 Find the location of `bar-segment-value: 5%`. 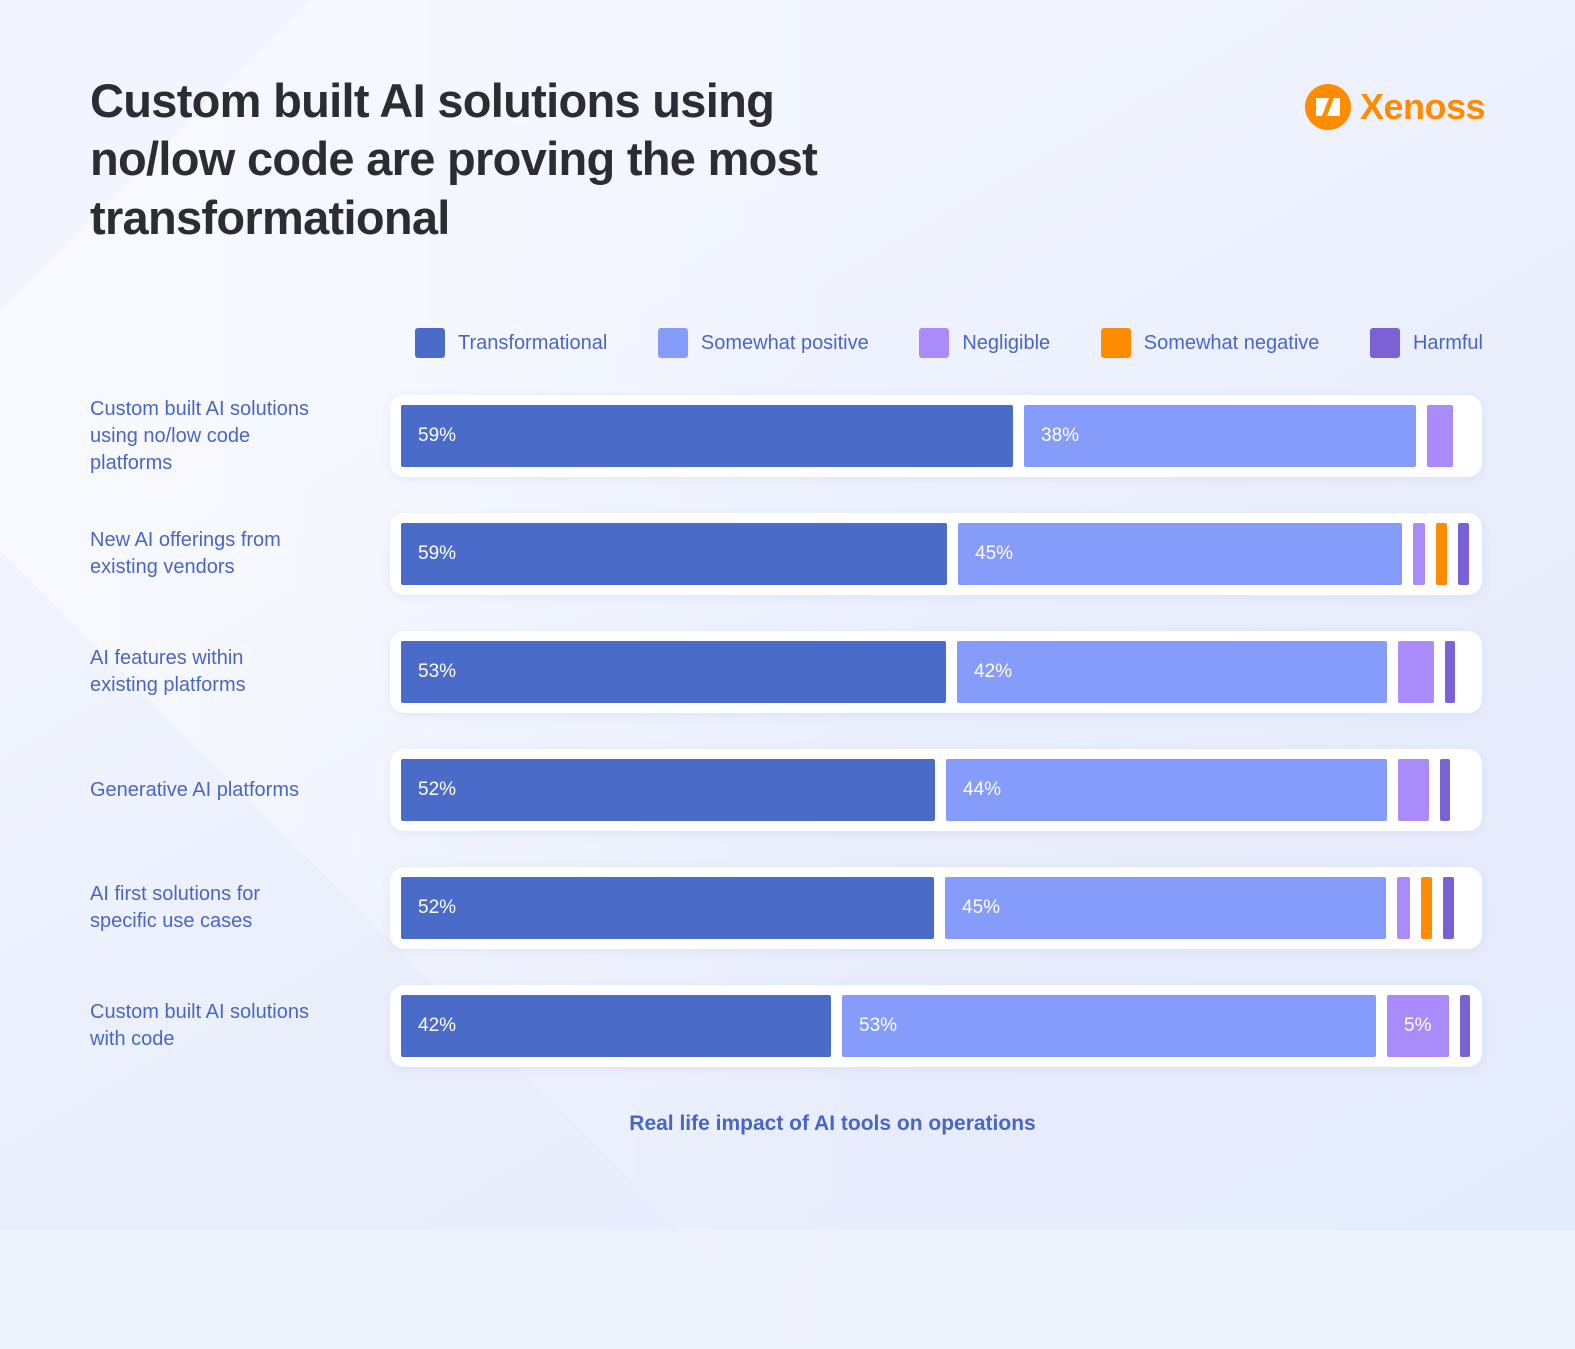

bar-segment-value: 5% is located at coordinates (1418, 1025).